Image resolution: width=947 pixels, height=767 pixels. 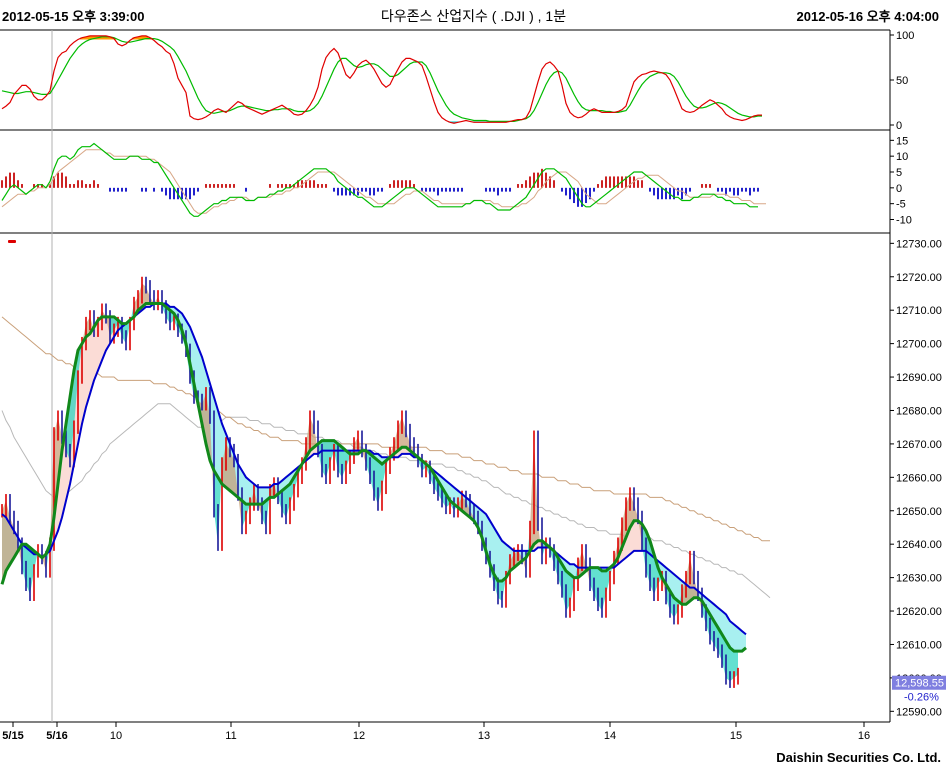 What do you see at coordinates (116, 736) in the screenshot?
I see `x-tick-label: 10` at bounding box center [116, 736].